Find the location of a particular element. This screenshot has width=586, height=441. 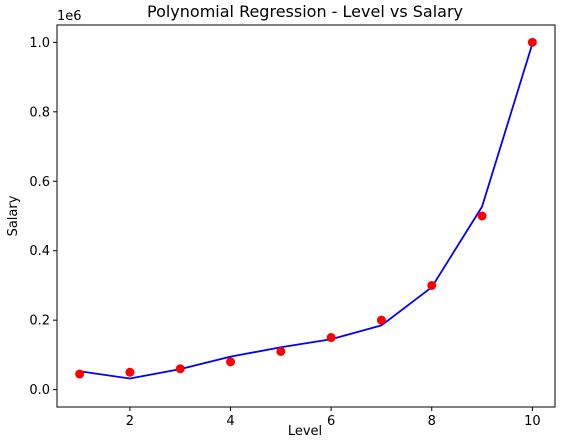

x-tick-label: 4 is located at coordinates (230, 421).